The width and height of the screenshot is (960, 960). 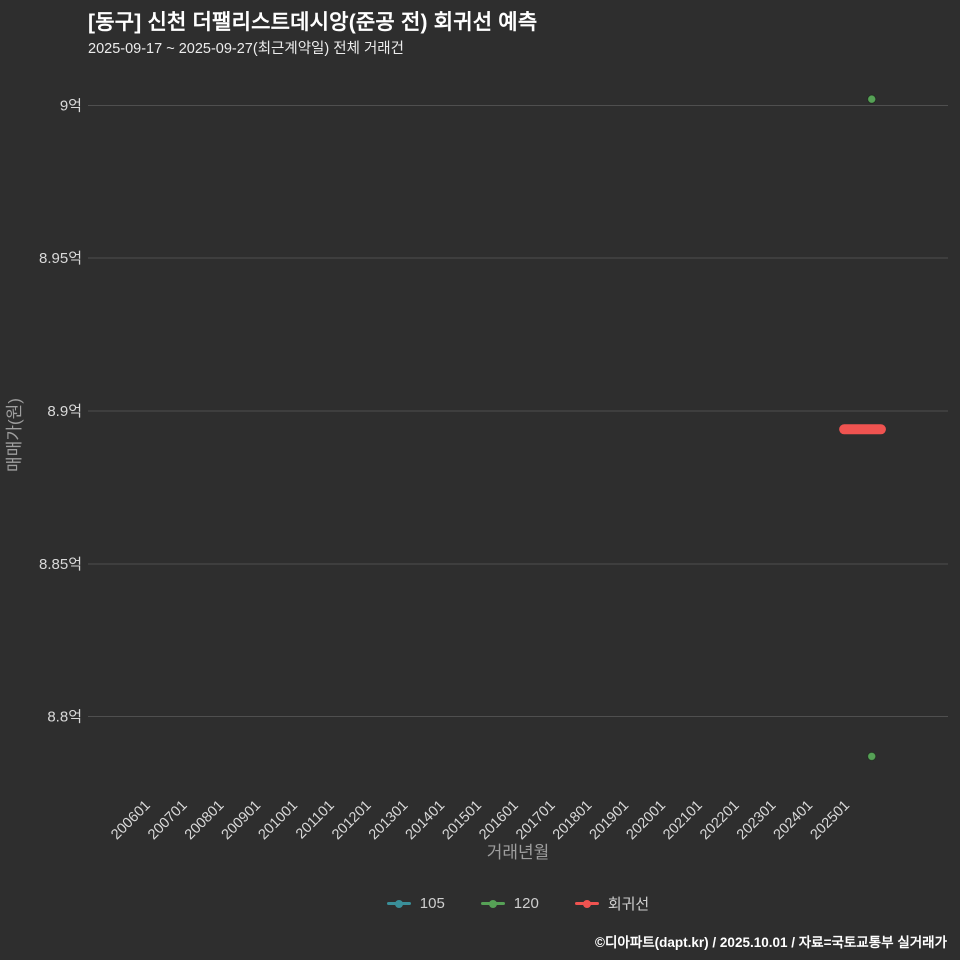 I want to click on x-tick-label: 202501, so click(x=830, y=821).